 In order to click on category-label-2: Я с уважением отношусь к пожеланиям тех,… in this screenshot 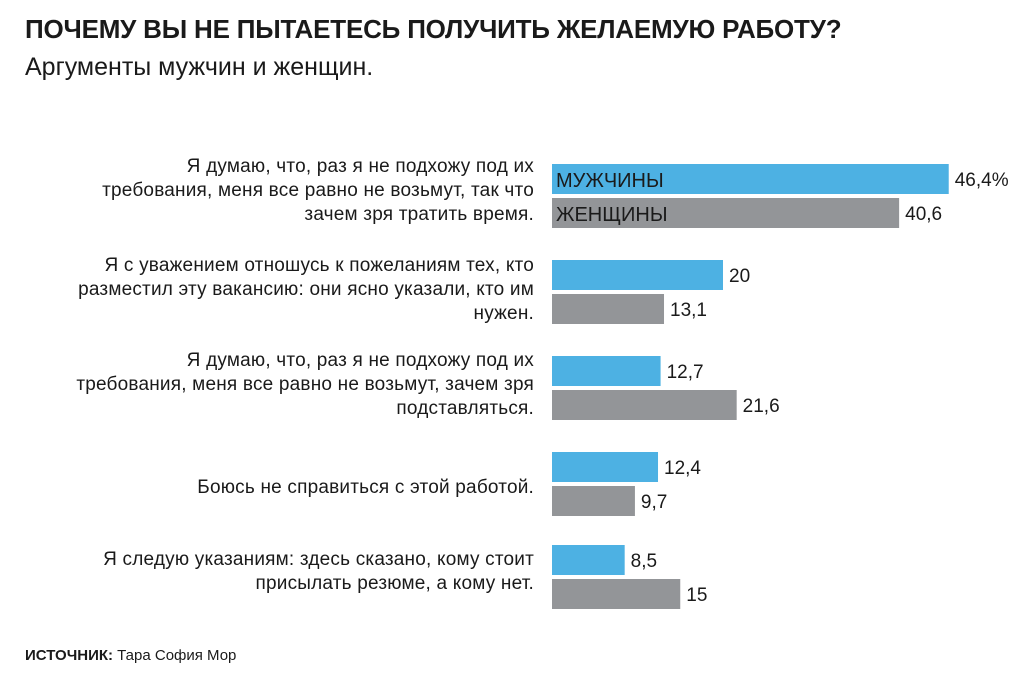, I will do `click(274, 290)`.